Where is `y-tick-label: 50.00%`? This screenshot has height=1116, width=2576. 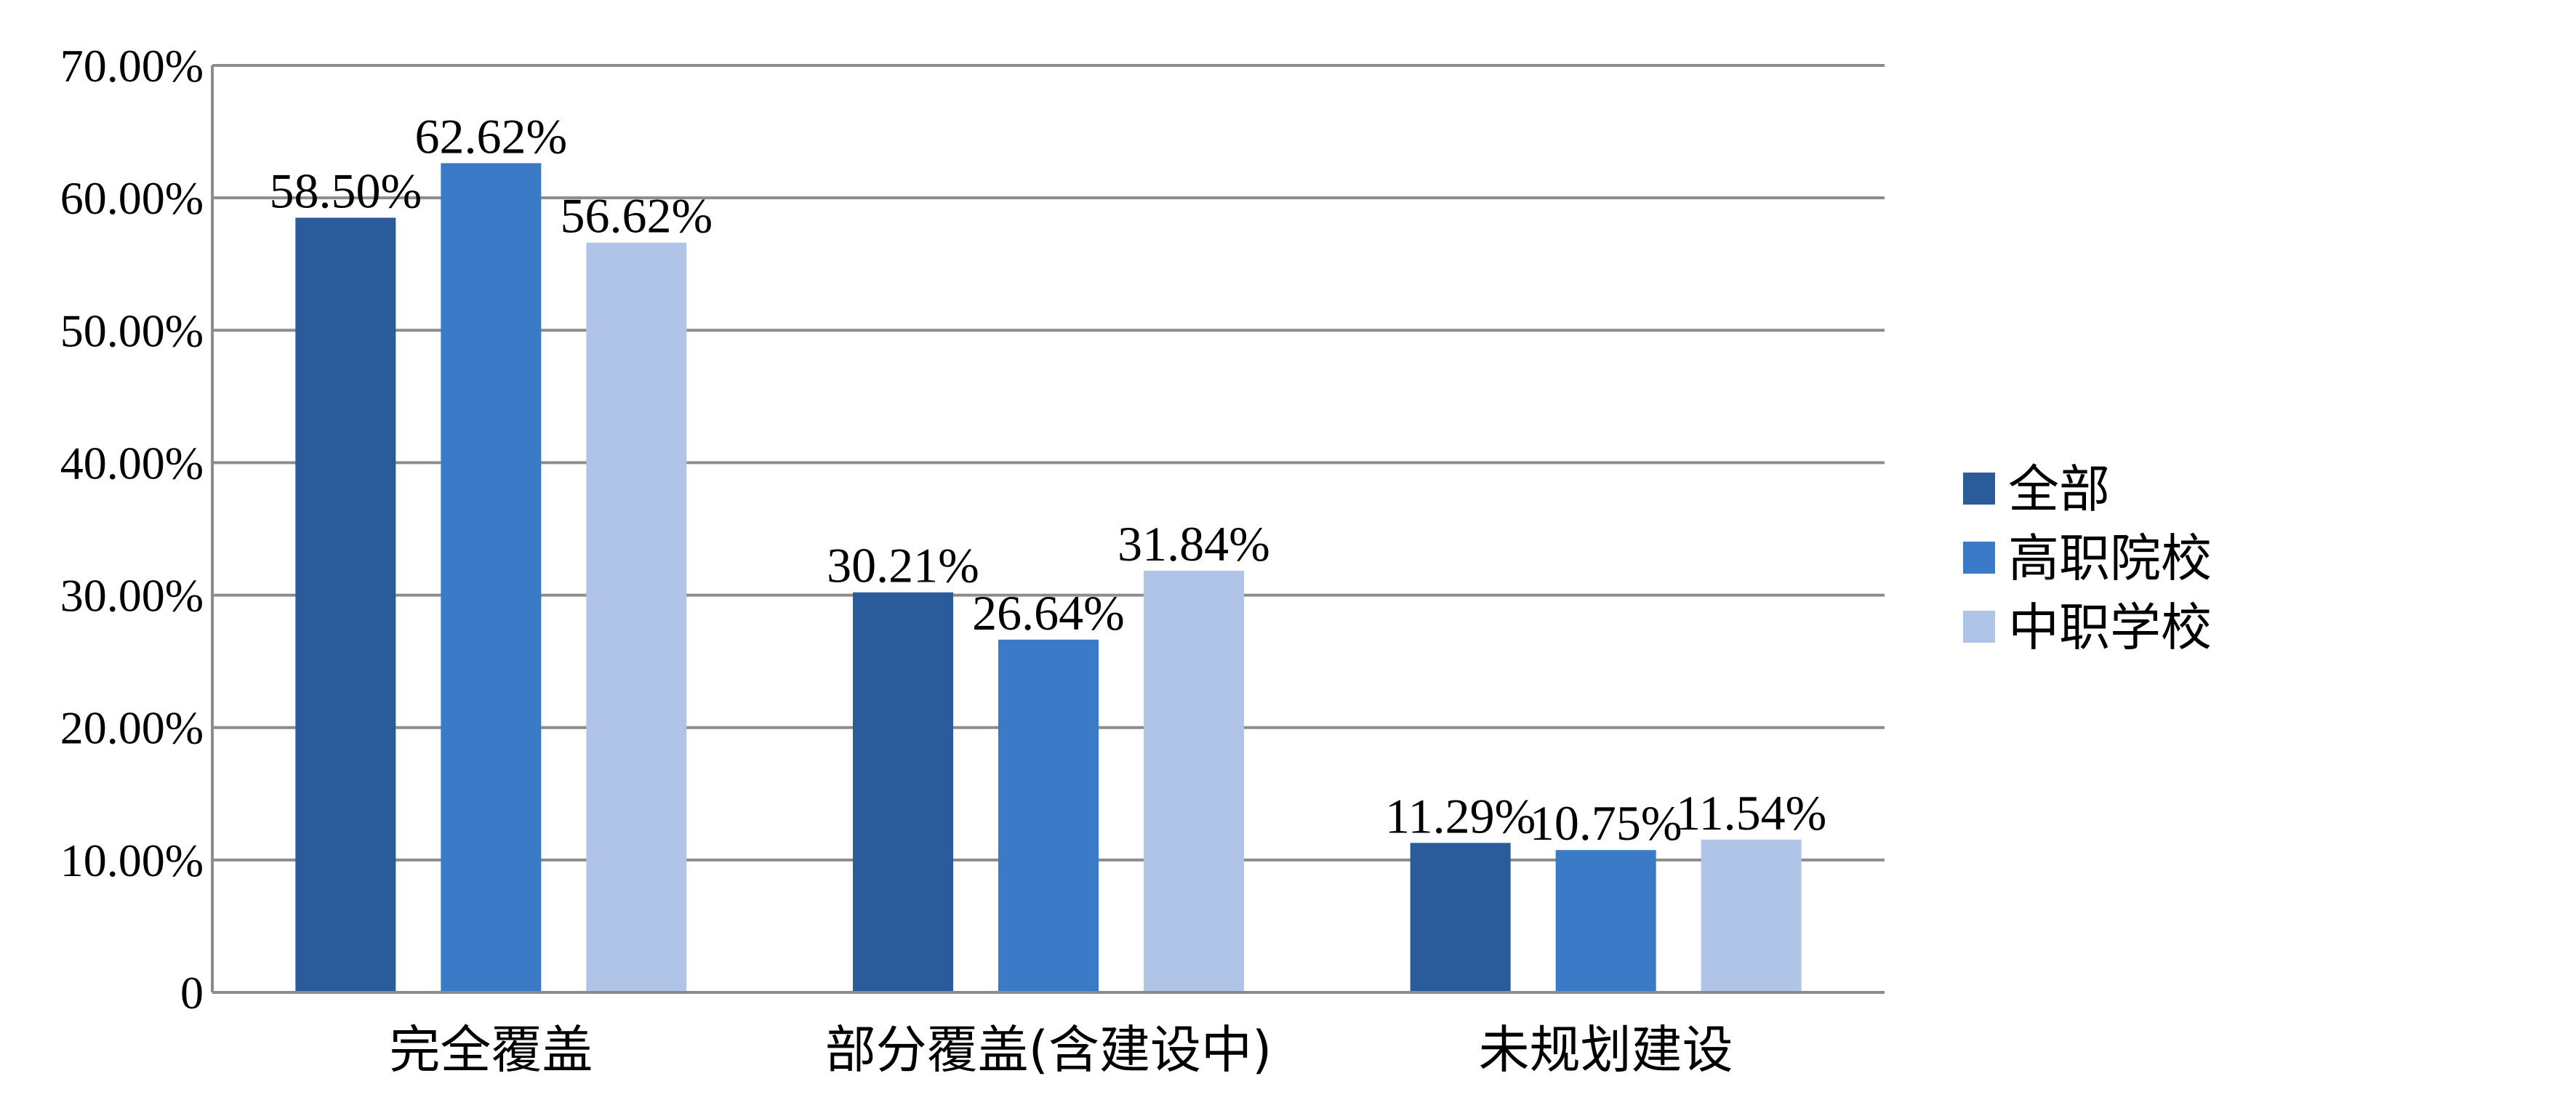
y-tick-label: 50.00% is located at coordinates (132, 330).